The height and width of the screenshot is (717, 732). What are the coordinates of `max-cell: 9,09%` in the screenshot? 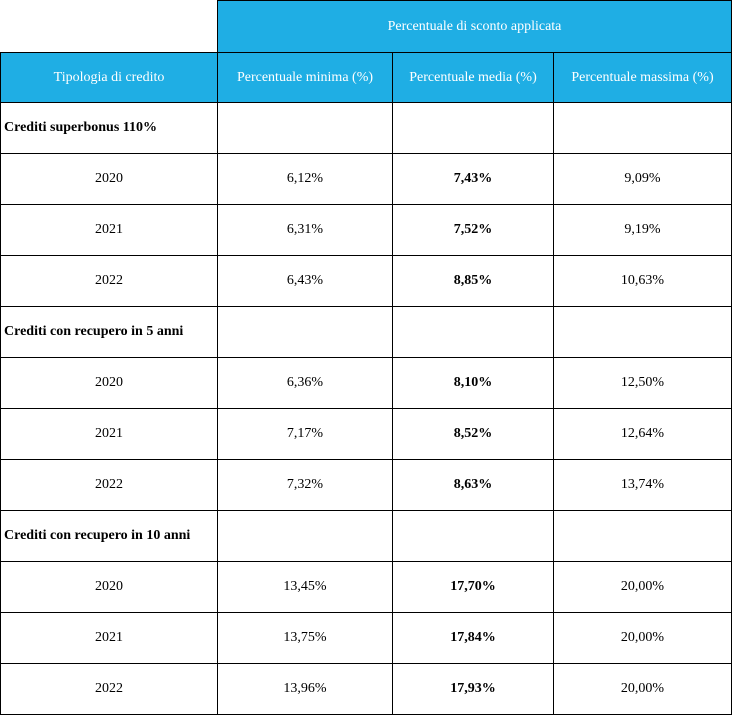 It's located at (642, 179).